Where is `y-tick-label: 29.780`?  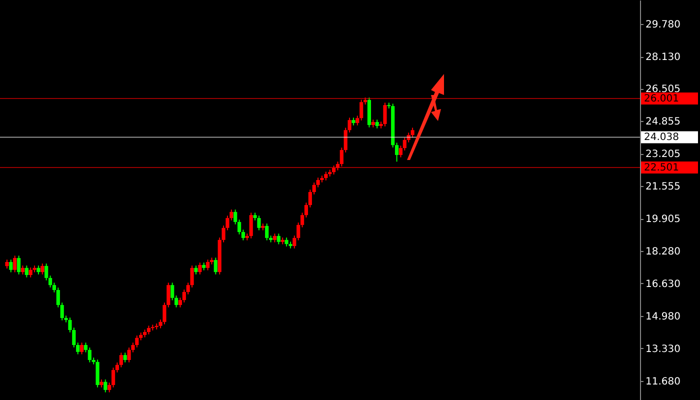 y-tick-label: 29.780 is located at coordinates (663, 25).